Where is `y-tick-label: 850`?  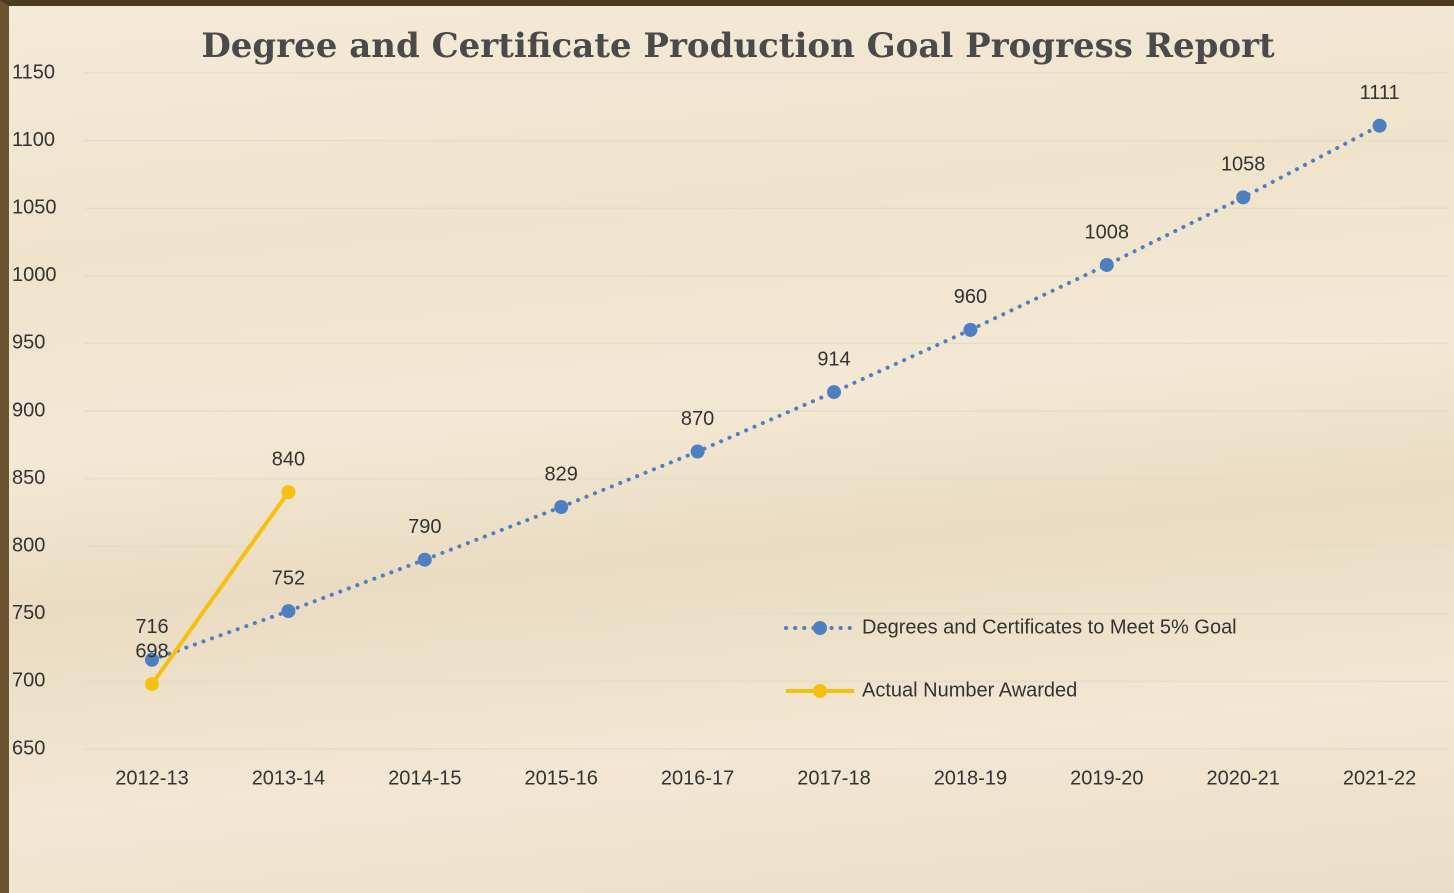
y-tick-label: 850 is located at coordinates (28, 478).